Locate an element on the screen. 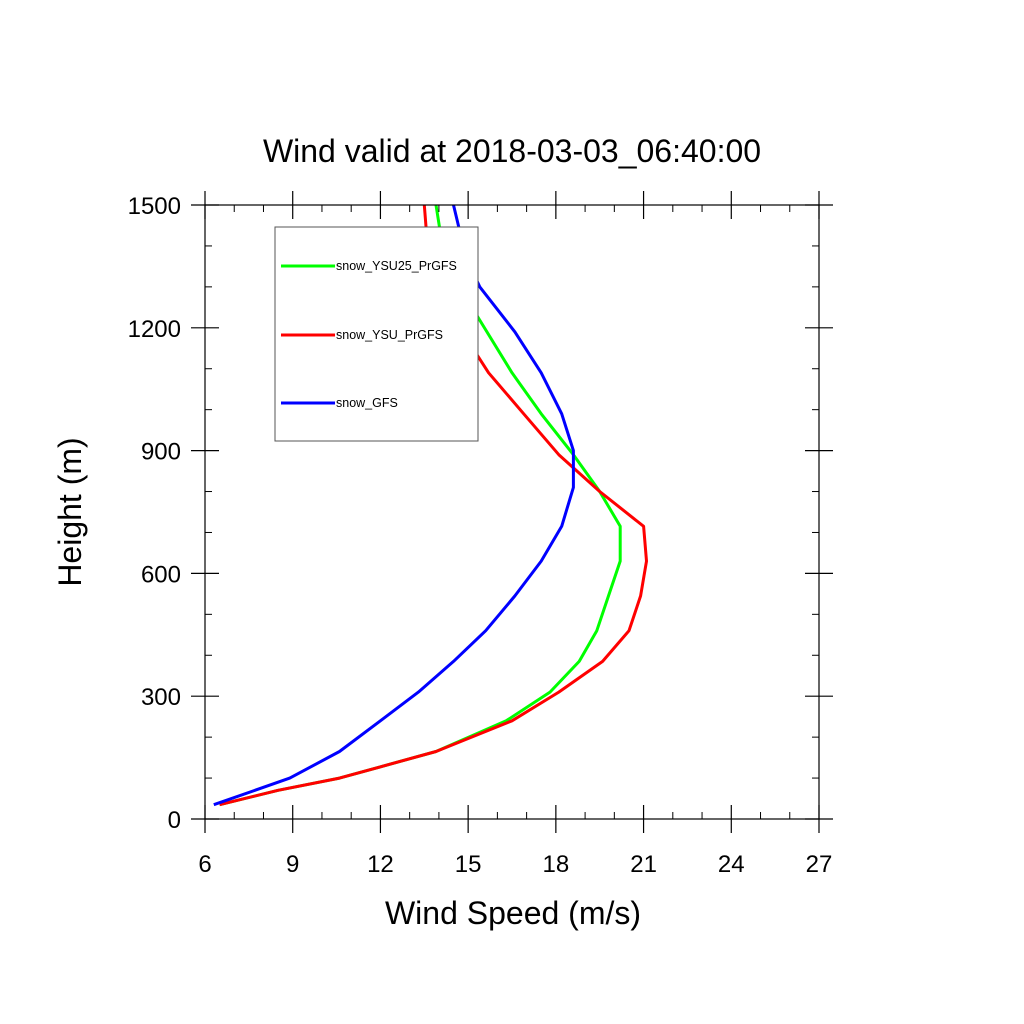 Image resolution: width=1024 pixels, height=1024 pixels. x-tick-label: 6 is located at coordinates (204, 864).